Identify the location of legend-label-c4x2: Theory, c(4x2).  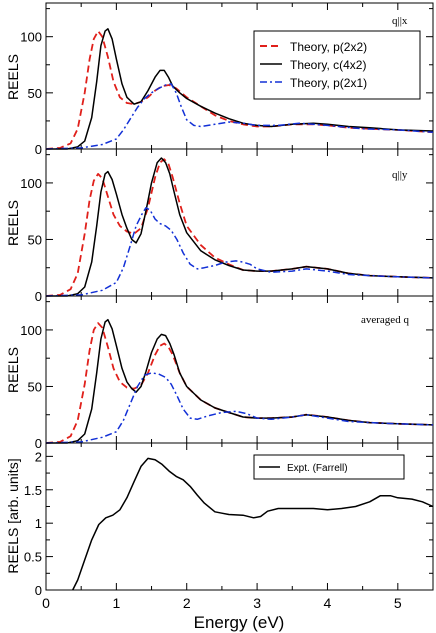
(328, 65).